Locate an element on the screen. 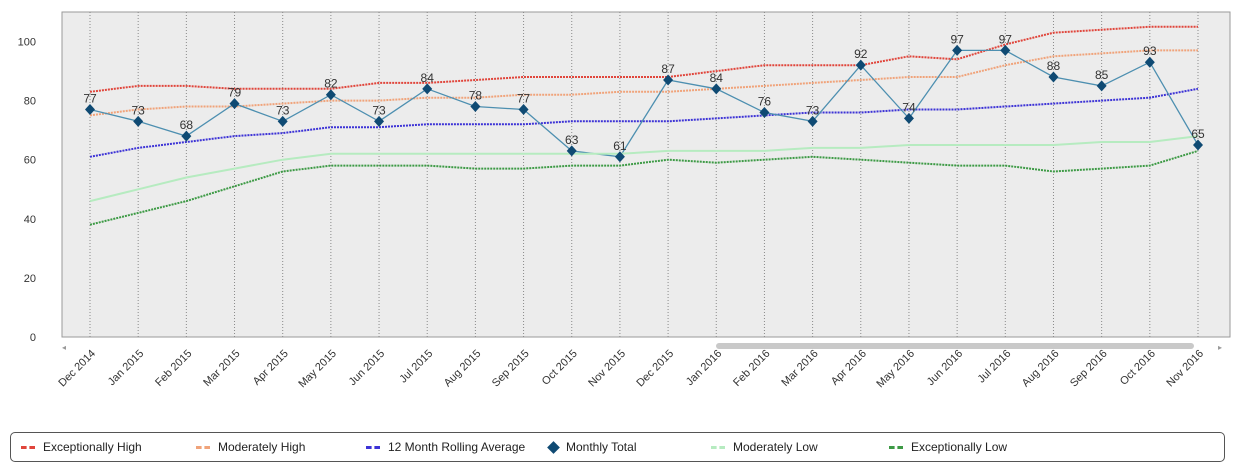 The width and height of the screenshot is (1235, 470). series-line-moderately-low is located at coordinates (644, 169).